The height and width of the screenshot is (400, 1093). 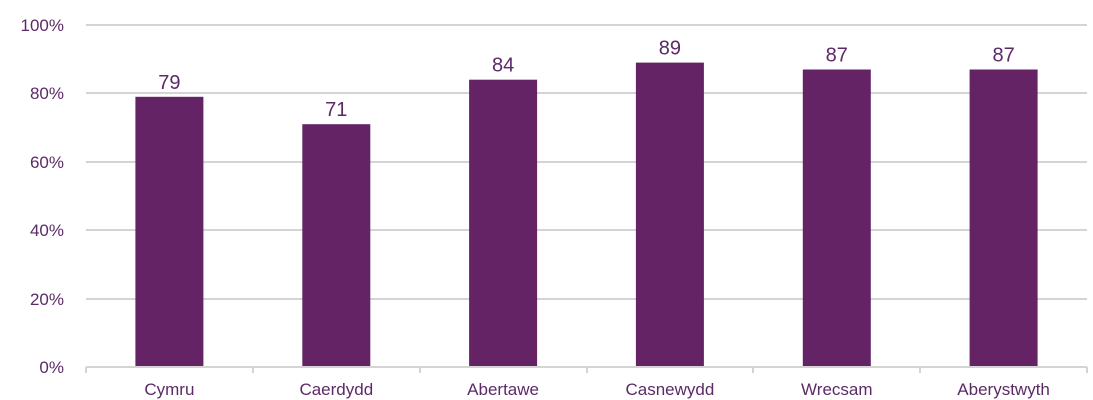 I want to click on y-tick-label: 20%, so click(x=47, y=299).